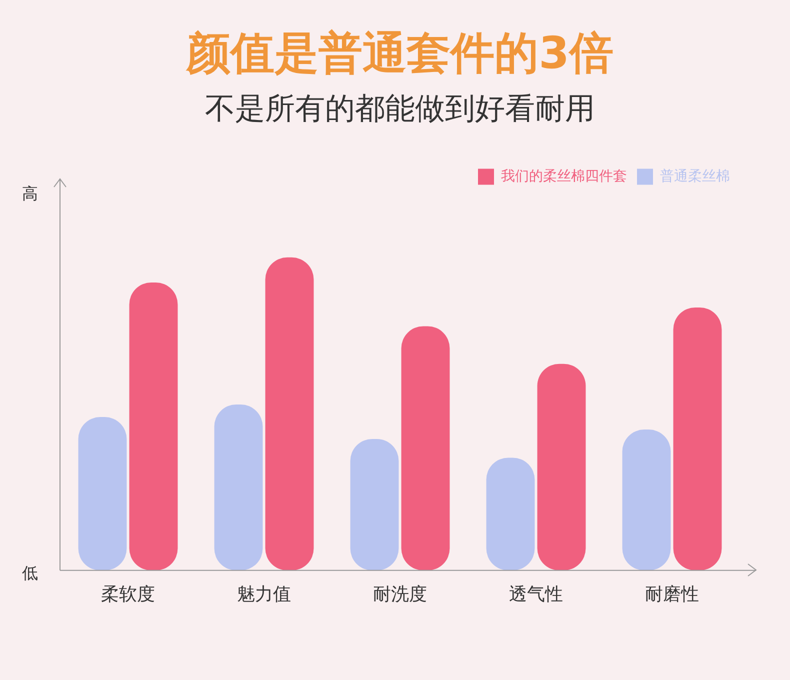 Image resolution: width=790 pixels, height=680 pixels. I want to click on x-tick-label: 耐洗度, so click(400, 594).